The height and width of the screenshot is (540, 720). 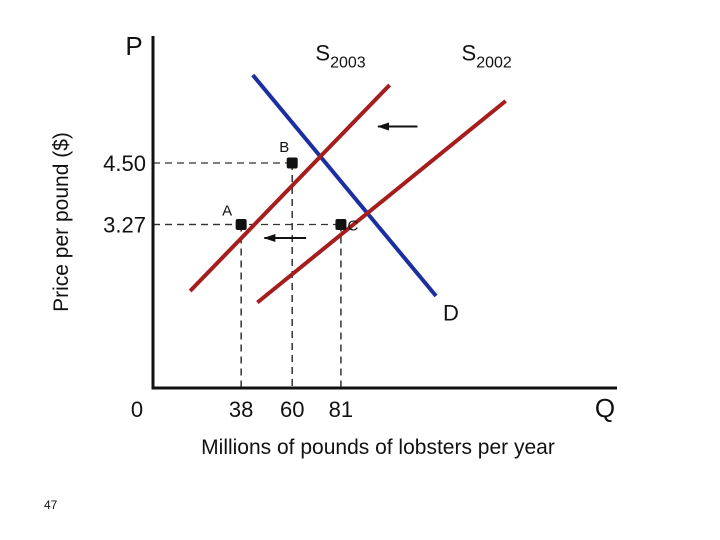 I want to click on origin-label: 0, so click(x=137, y=409).